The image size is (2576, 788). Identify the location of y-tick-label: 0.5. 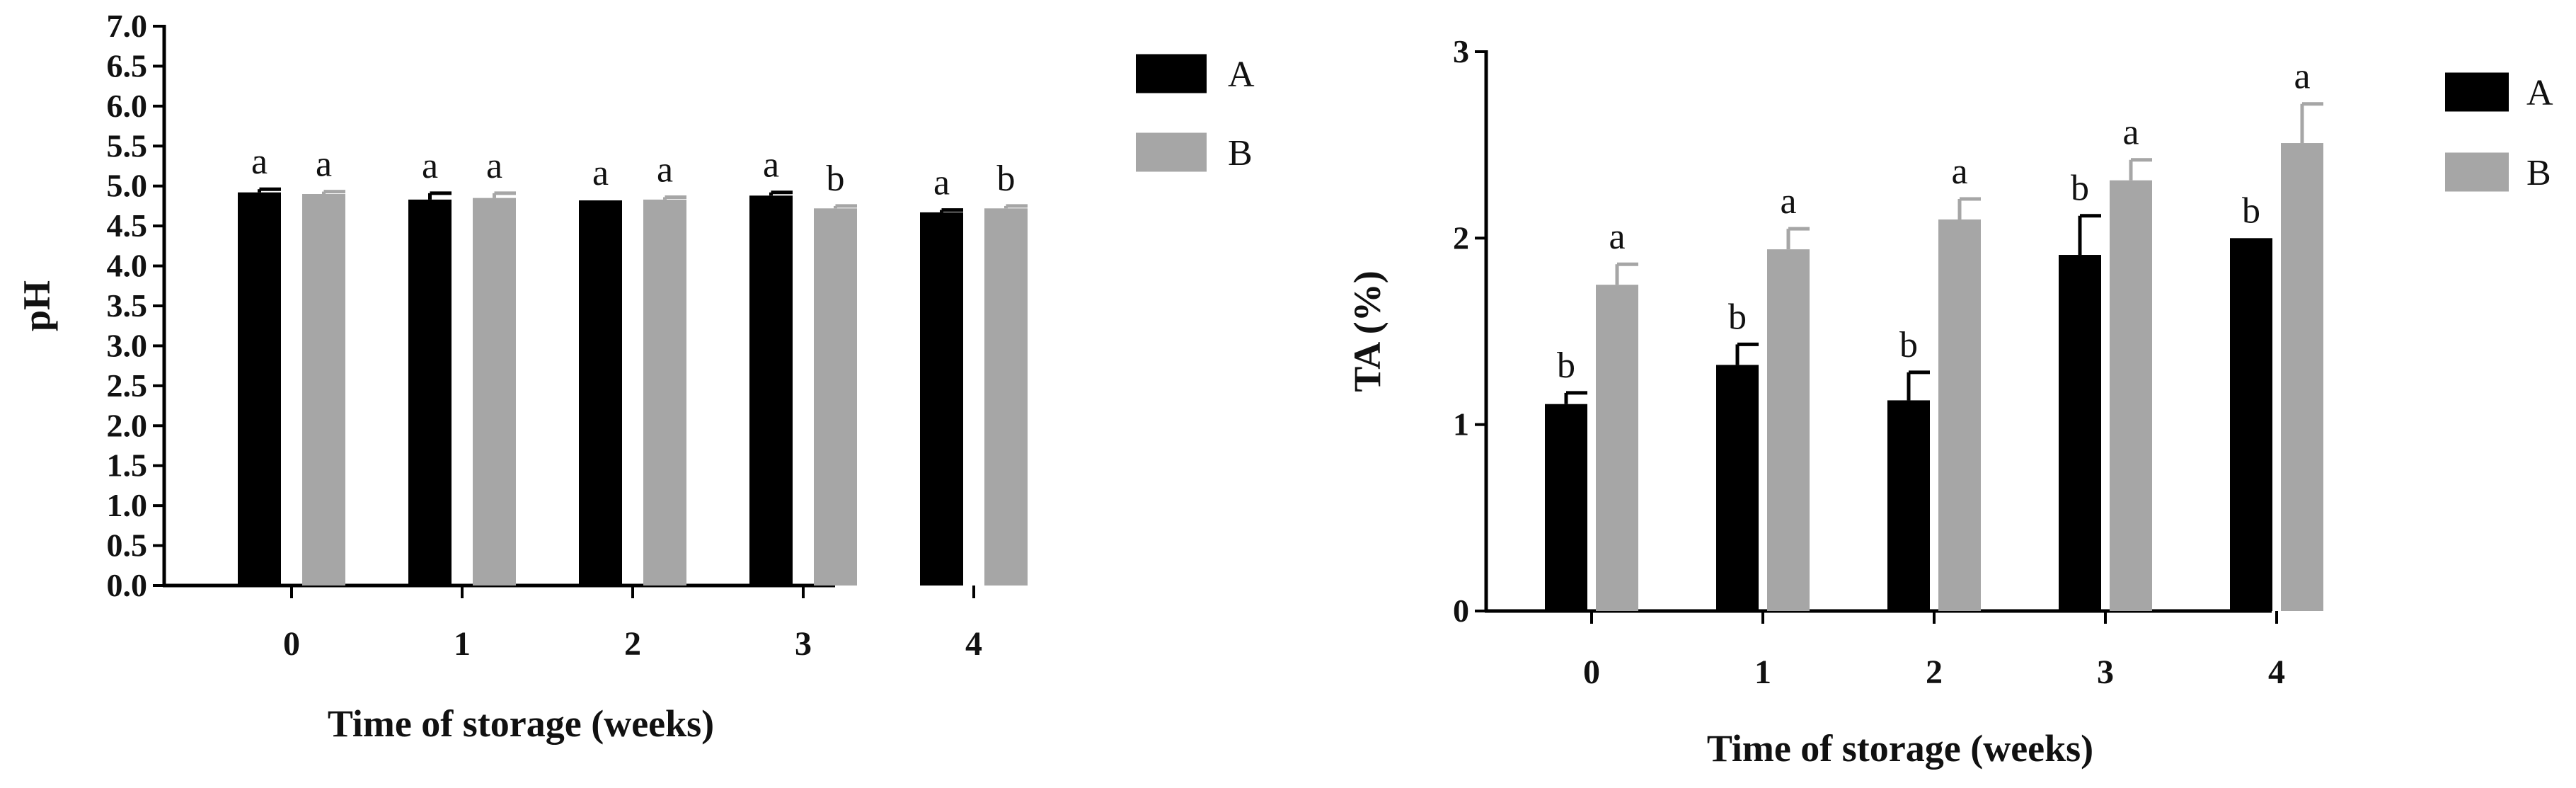
(128, 545).